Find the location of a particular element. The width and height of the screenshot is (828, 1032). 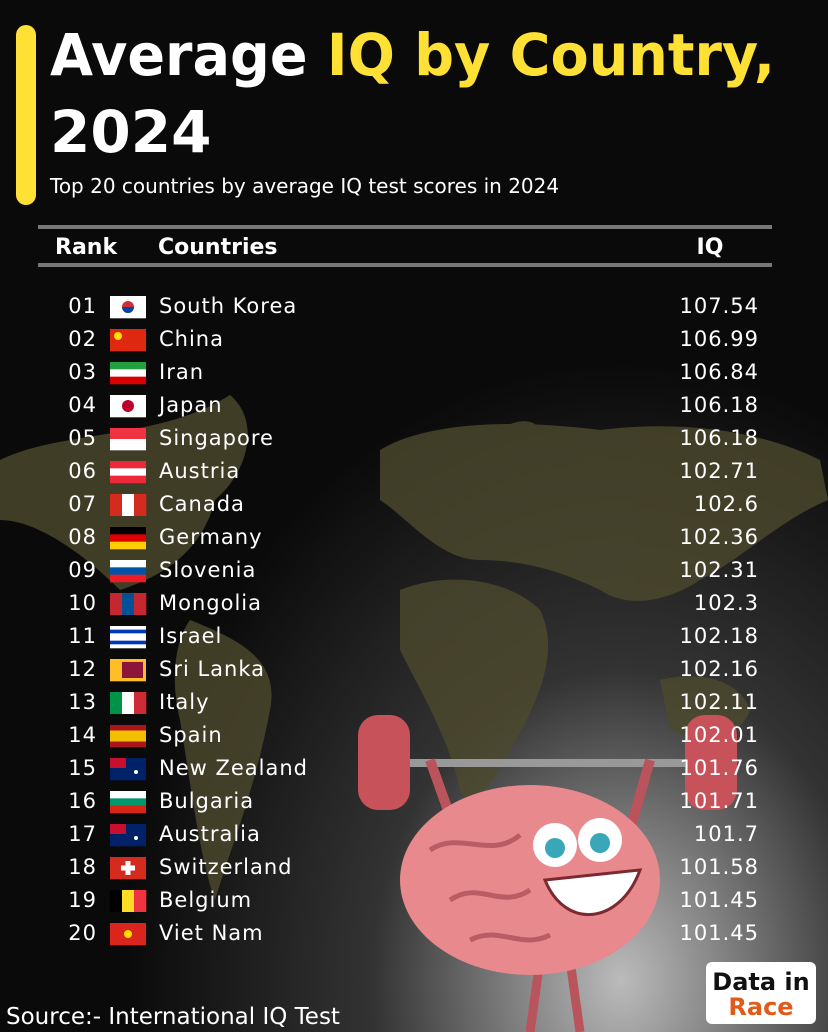

column-header: IQ is located at coordinates (710, 247).